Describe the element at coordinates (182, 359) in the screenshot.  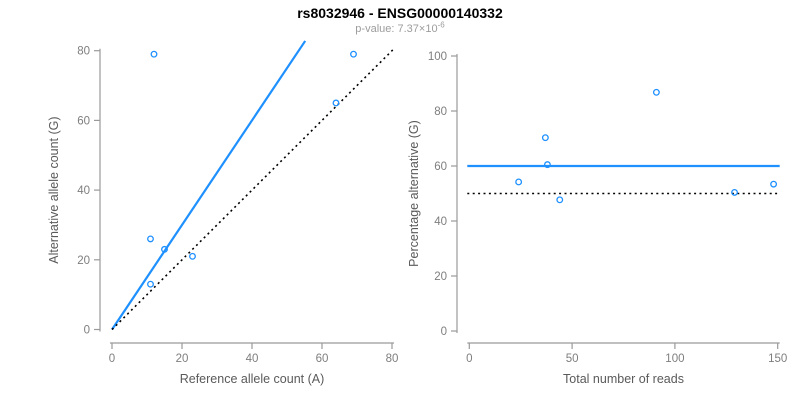
I see `x-tick-label: 20` at that location.